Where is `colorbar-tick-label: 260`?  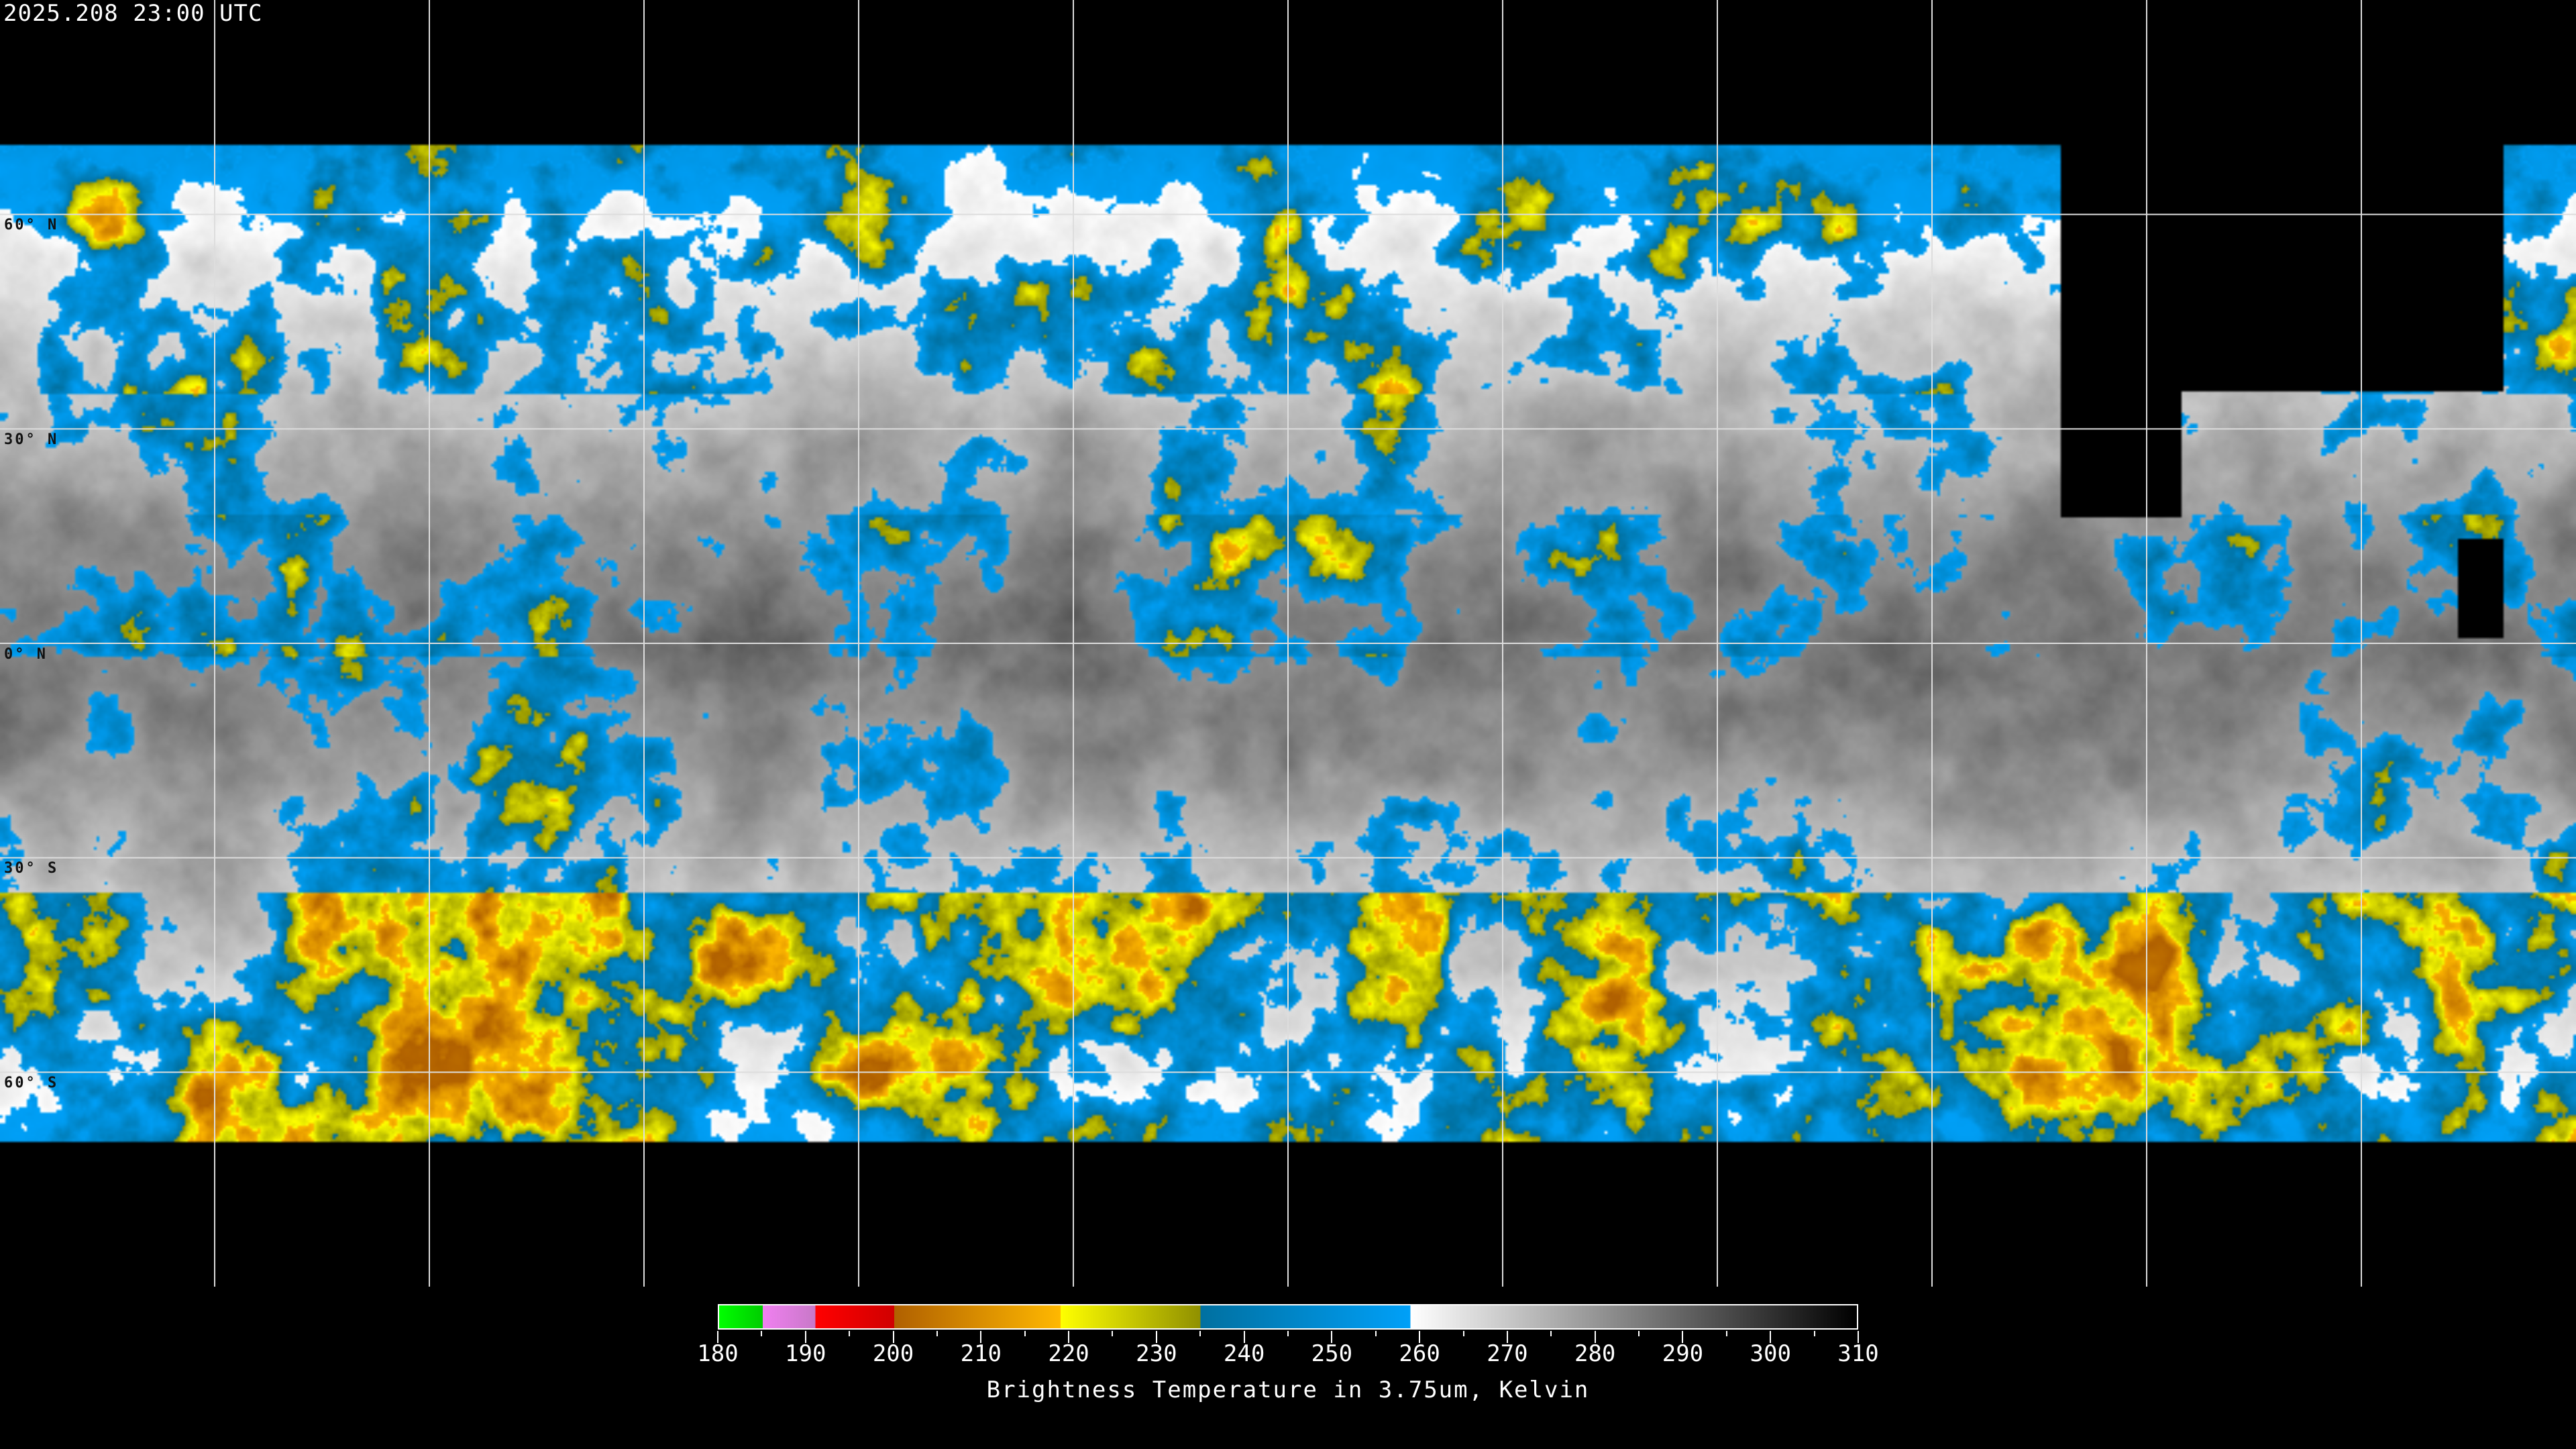
colorbar-tick-label: 260 is located at coordinates (1419, 1353).